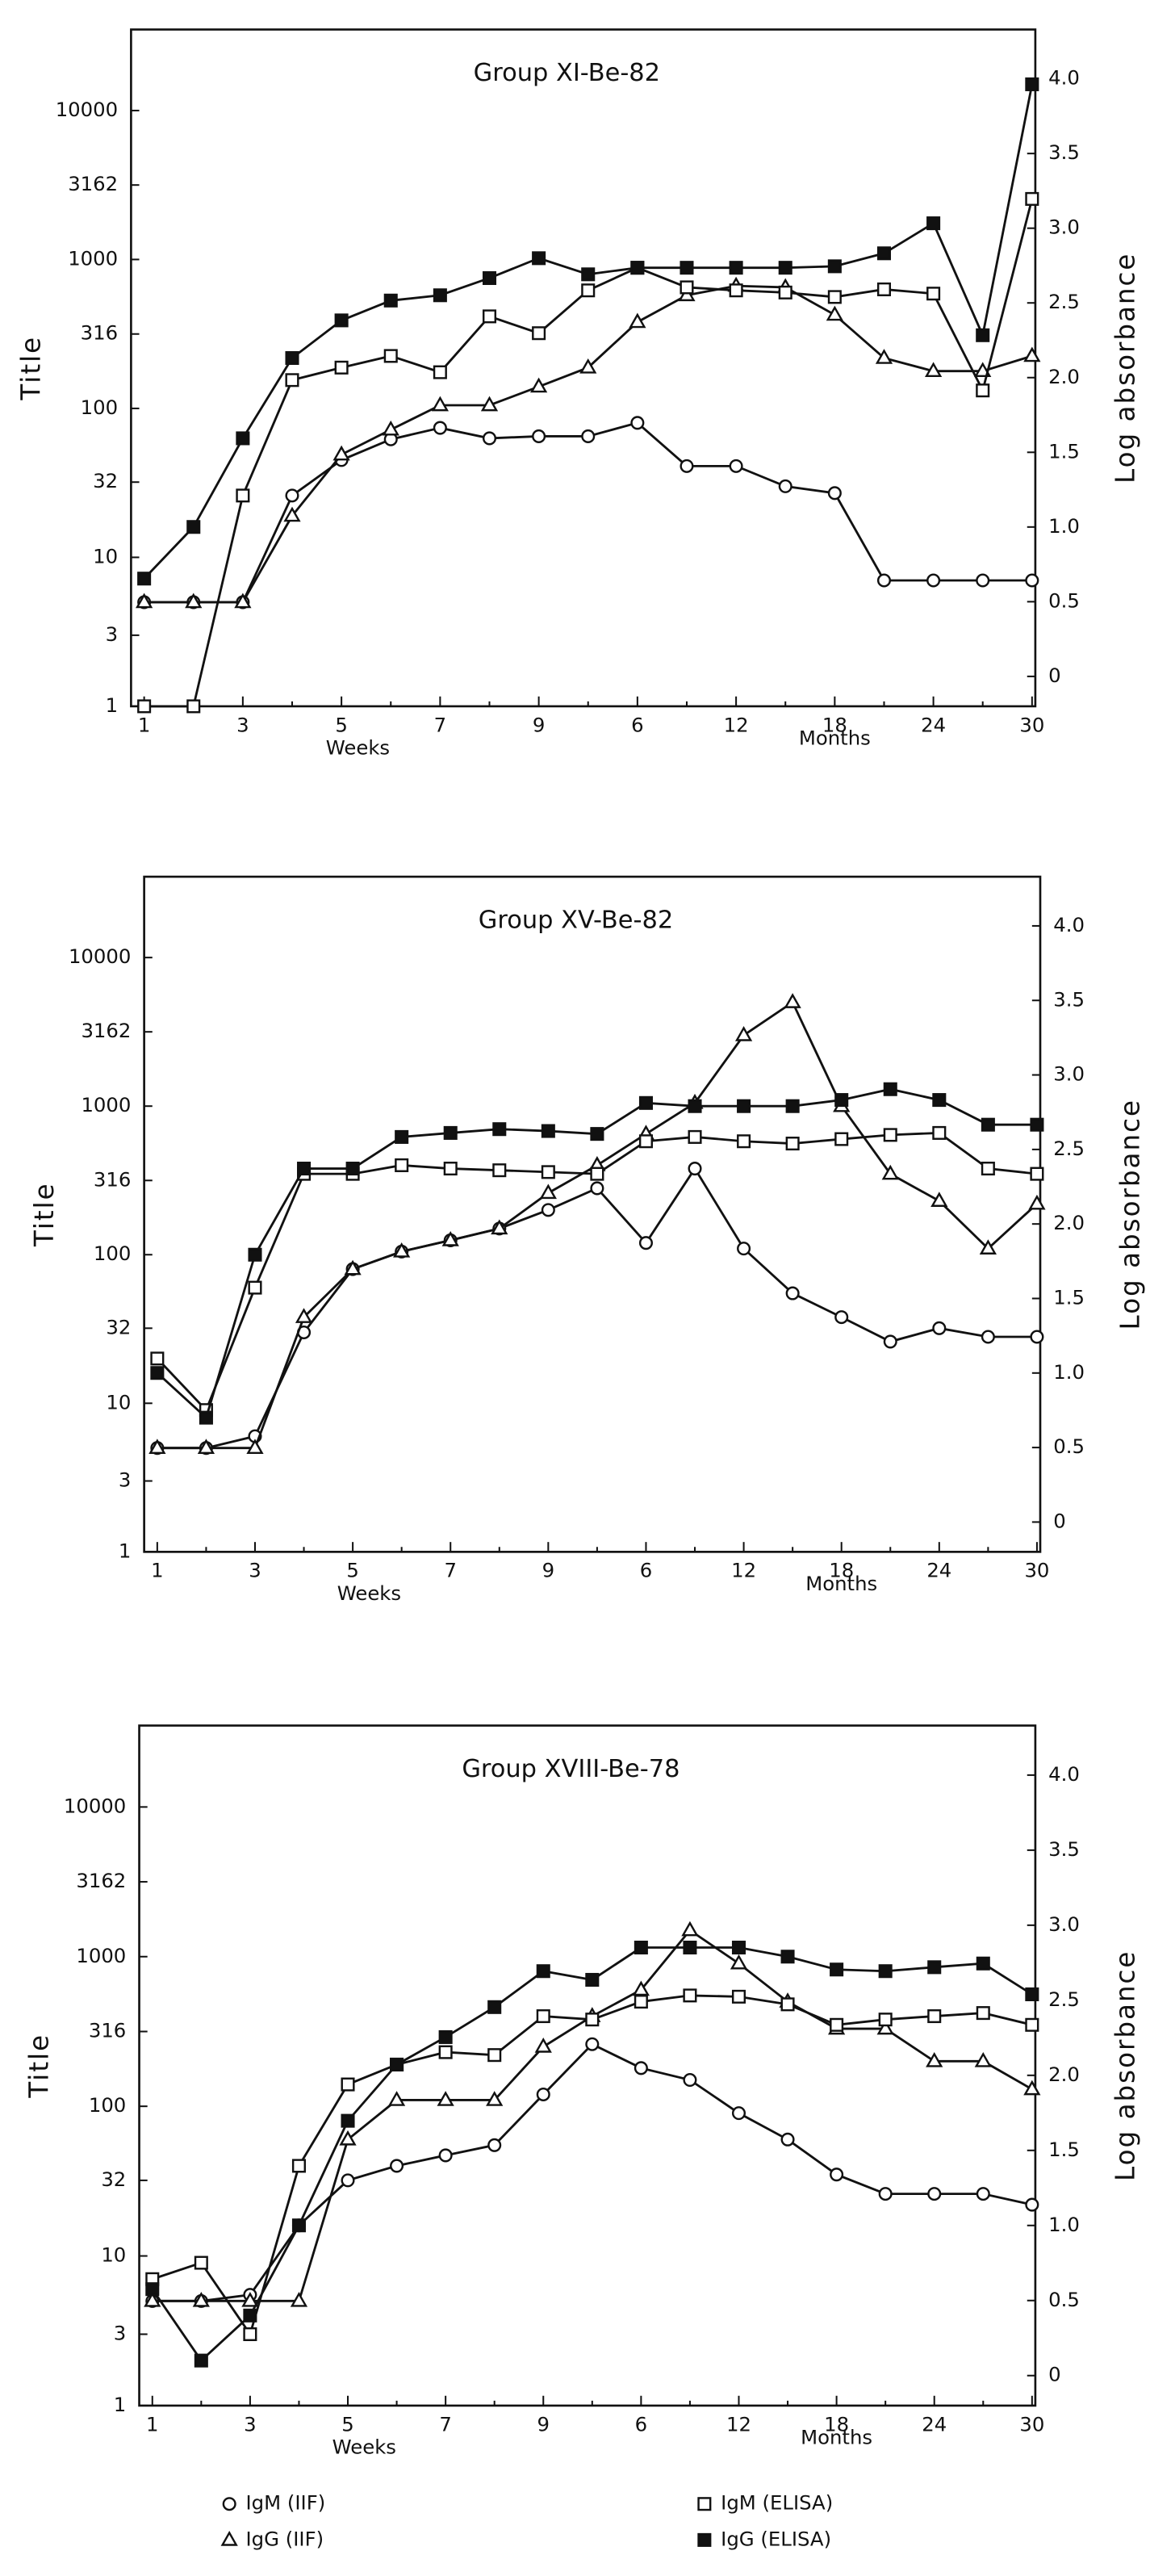 This screenshot has height=2576, width=1150. Describe the element at coordinates (743, 1570) in the screenshot. I see `x-tick-label: 12` at that location.